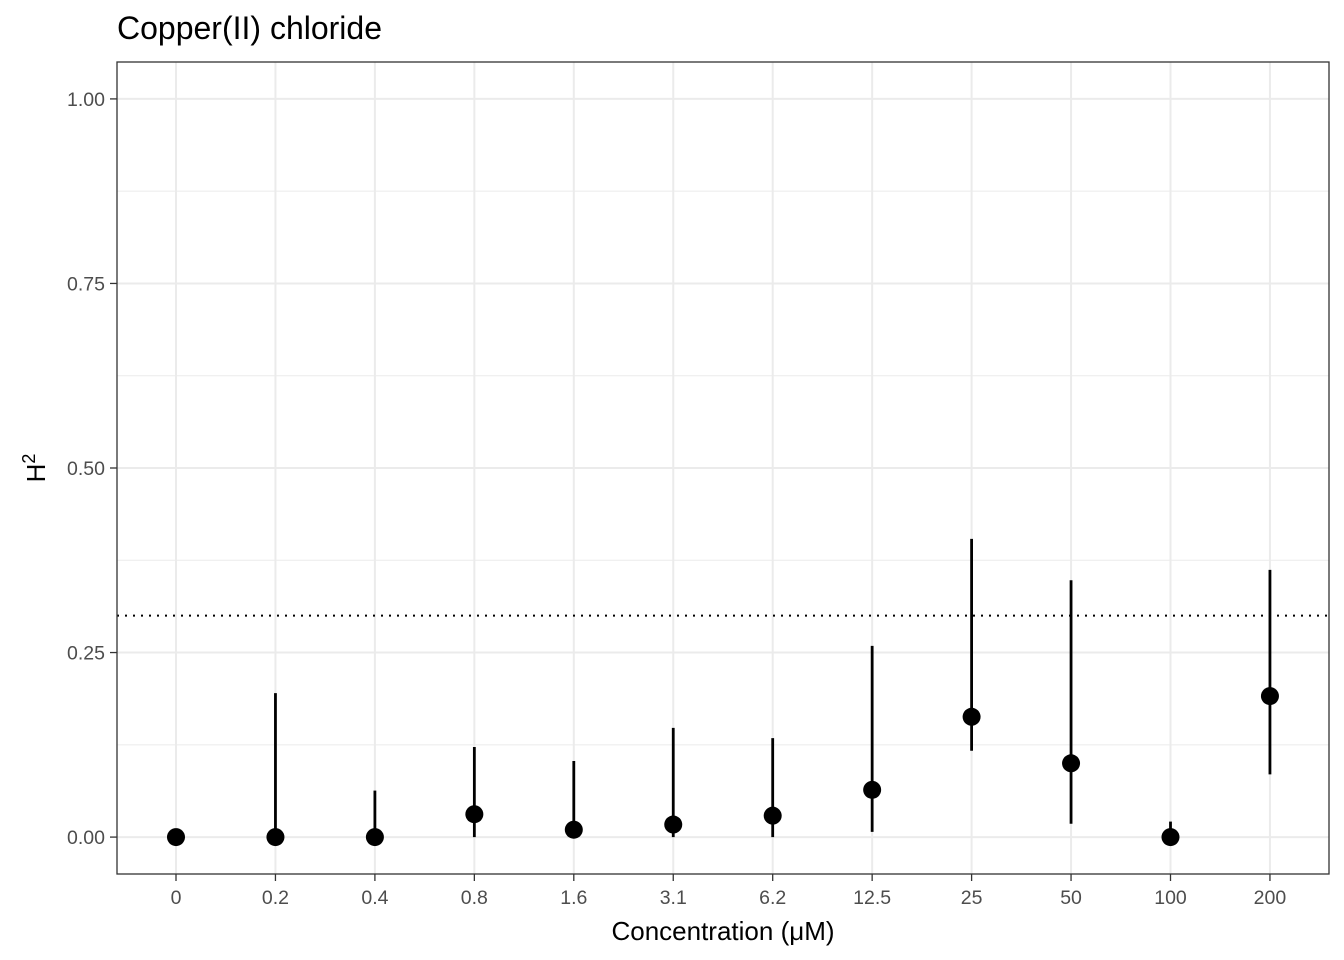 The image size is (1344, 960). What do you see at coordinates (36, 473) in the screenshot?
I see `y-axis-title-base: H` at bounding box center [36, 473].